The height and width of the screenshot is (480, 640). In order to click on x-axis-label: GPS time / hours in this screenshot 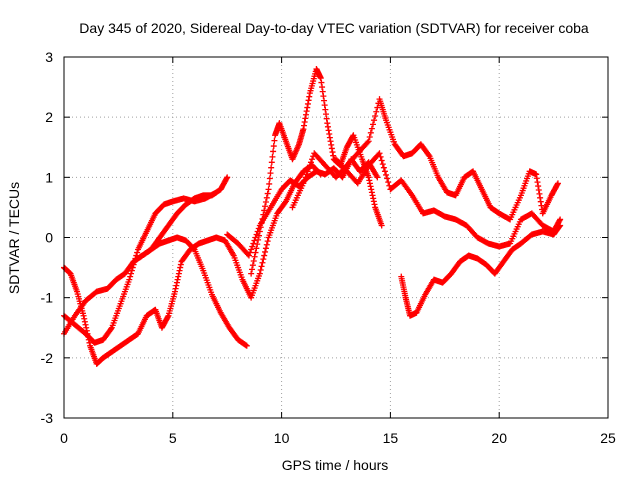, I will do `click(335, 465)`.